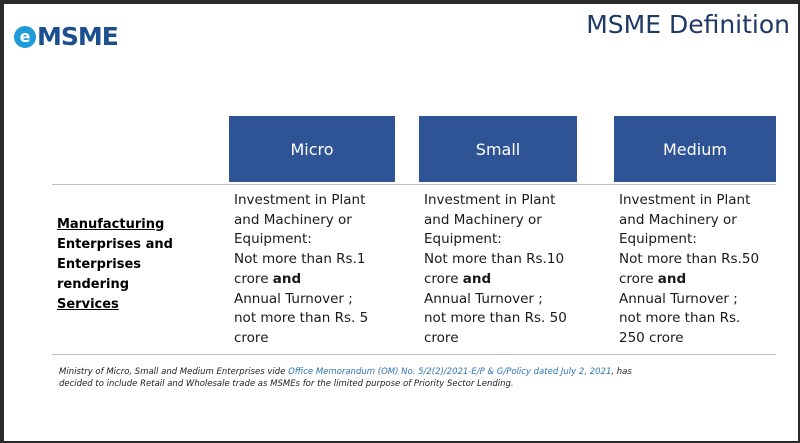 The image size is (800, 443). What do you see at coordinates (651, 337) in the screenshot?
I see `cell-line: 250 crore` at bounding box center [651, 337].